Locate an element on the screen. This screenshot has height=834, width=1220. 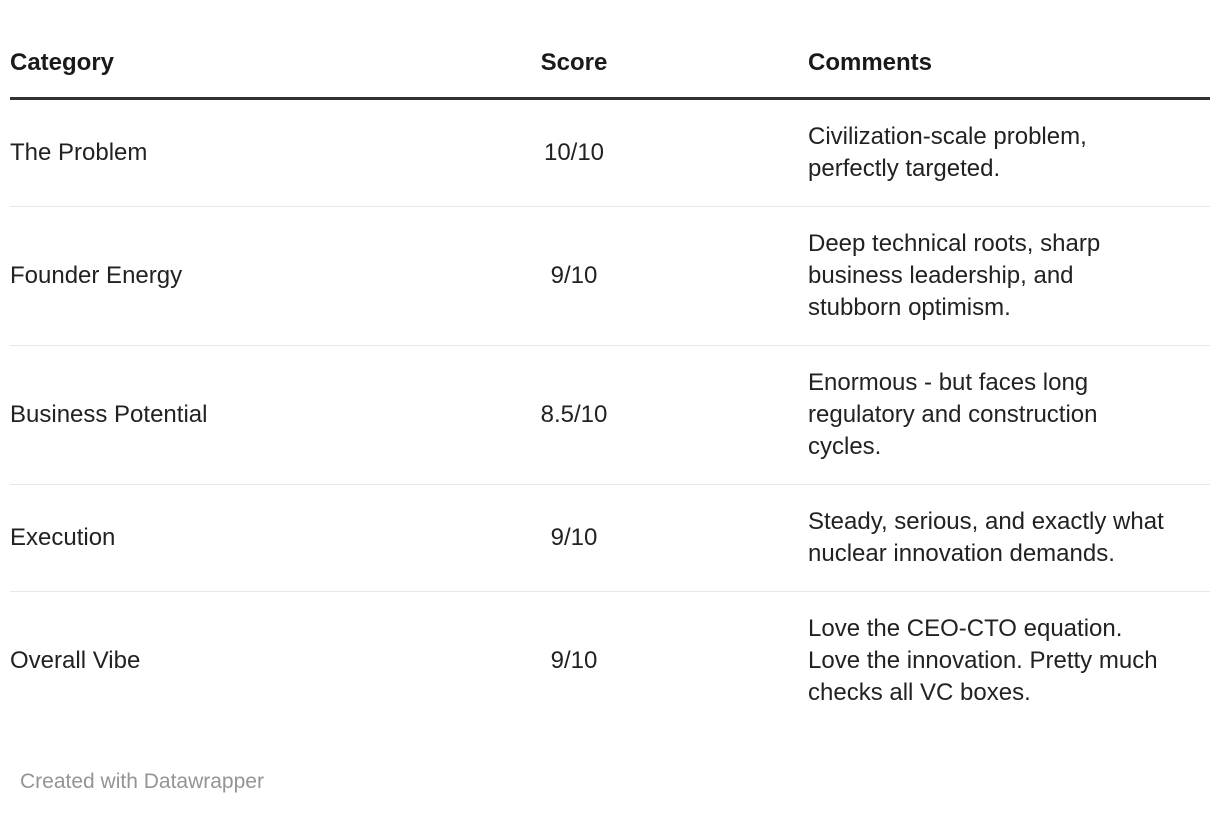
column-header-comments: Comments is located at coordinates (1009, 69).